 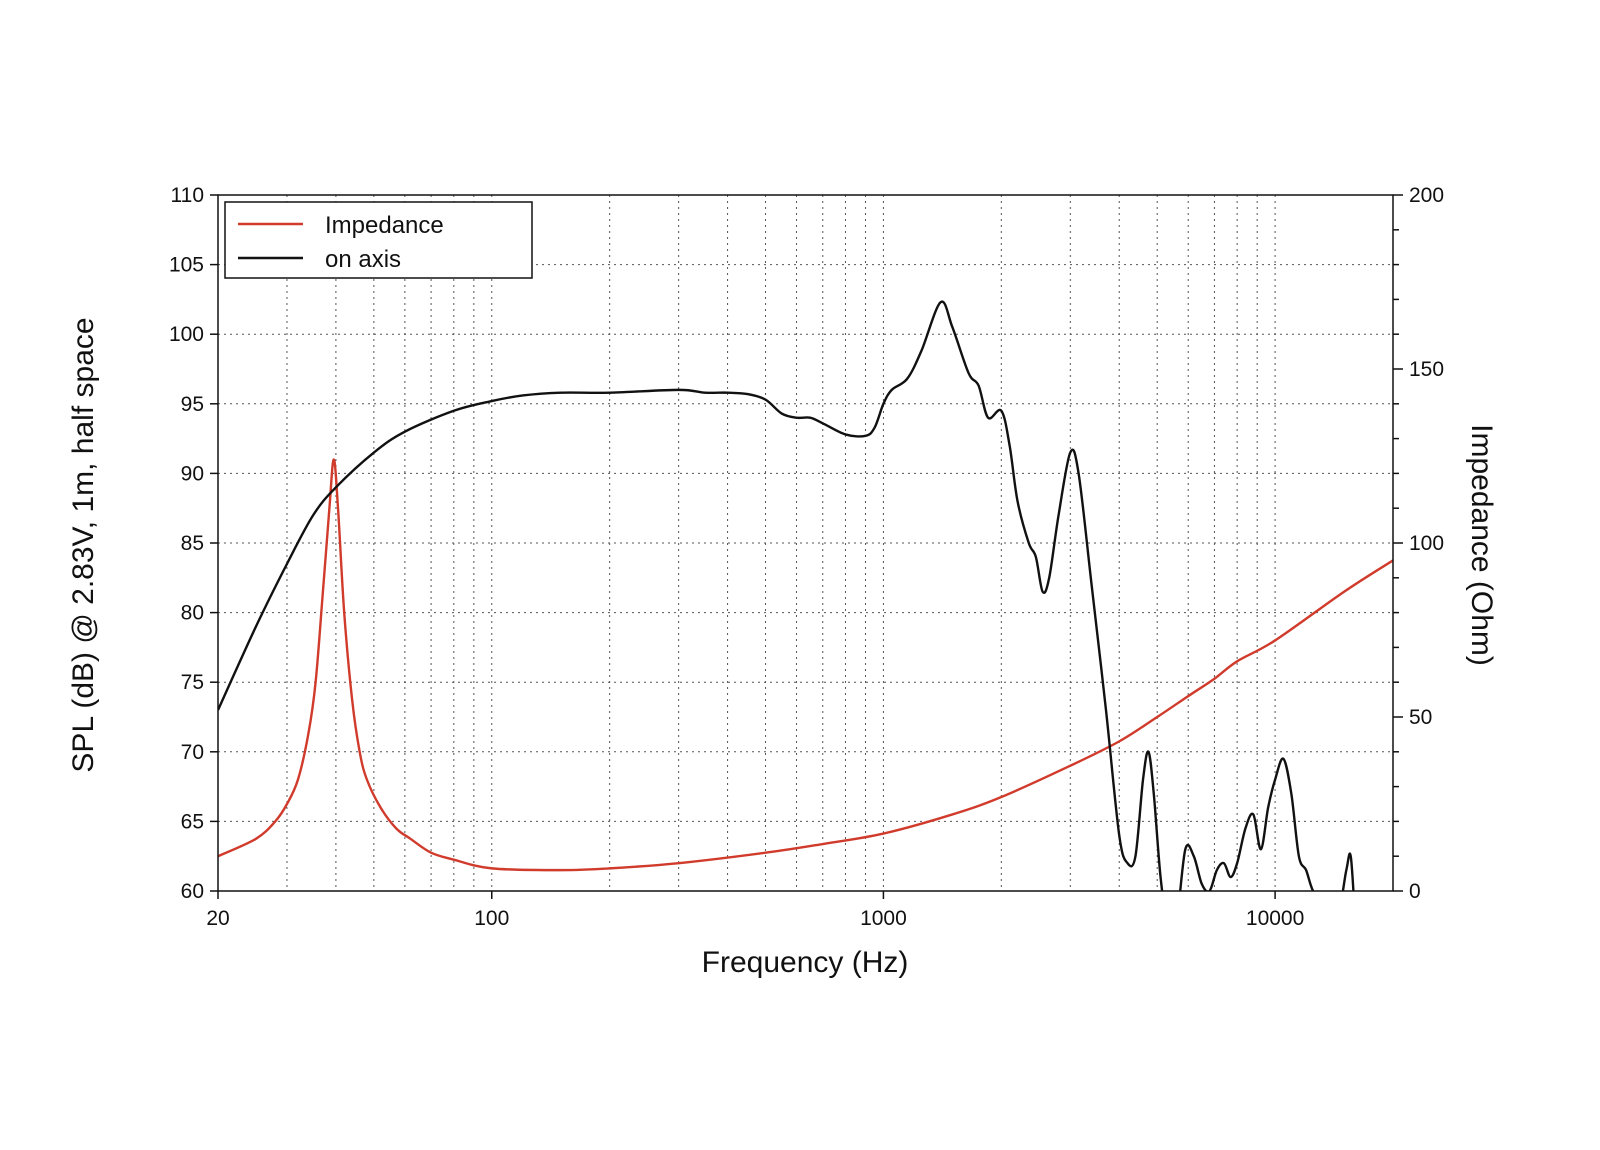 I want to click on y-left-tick-label: 70, so click(x=192, y=752).